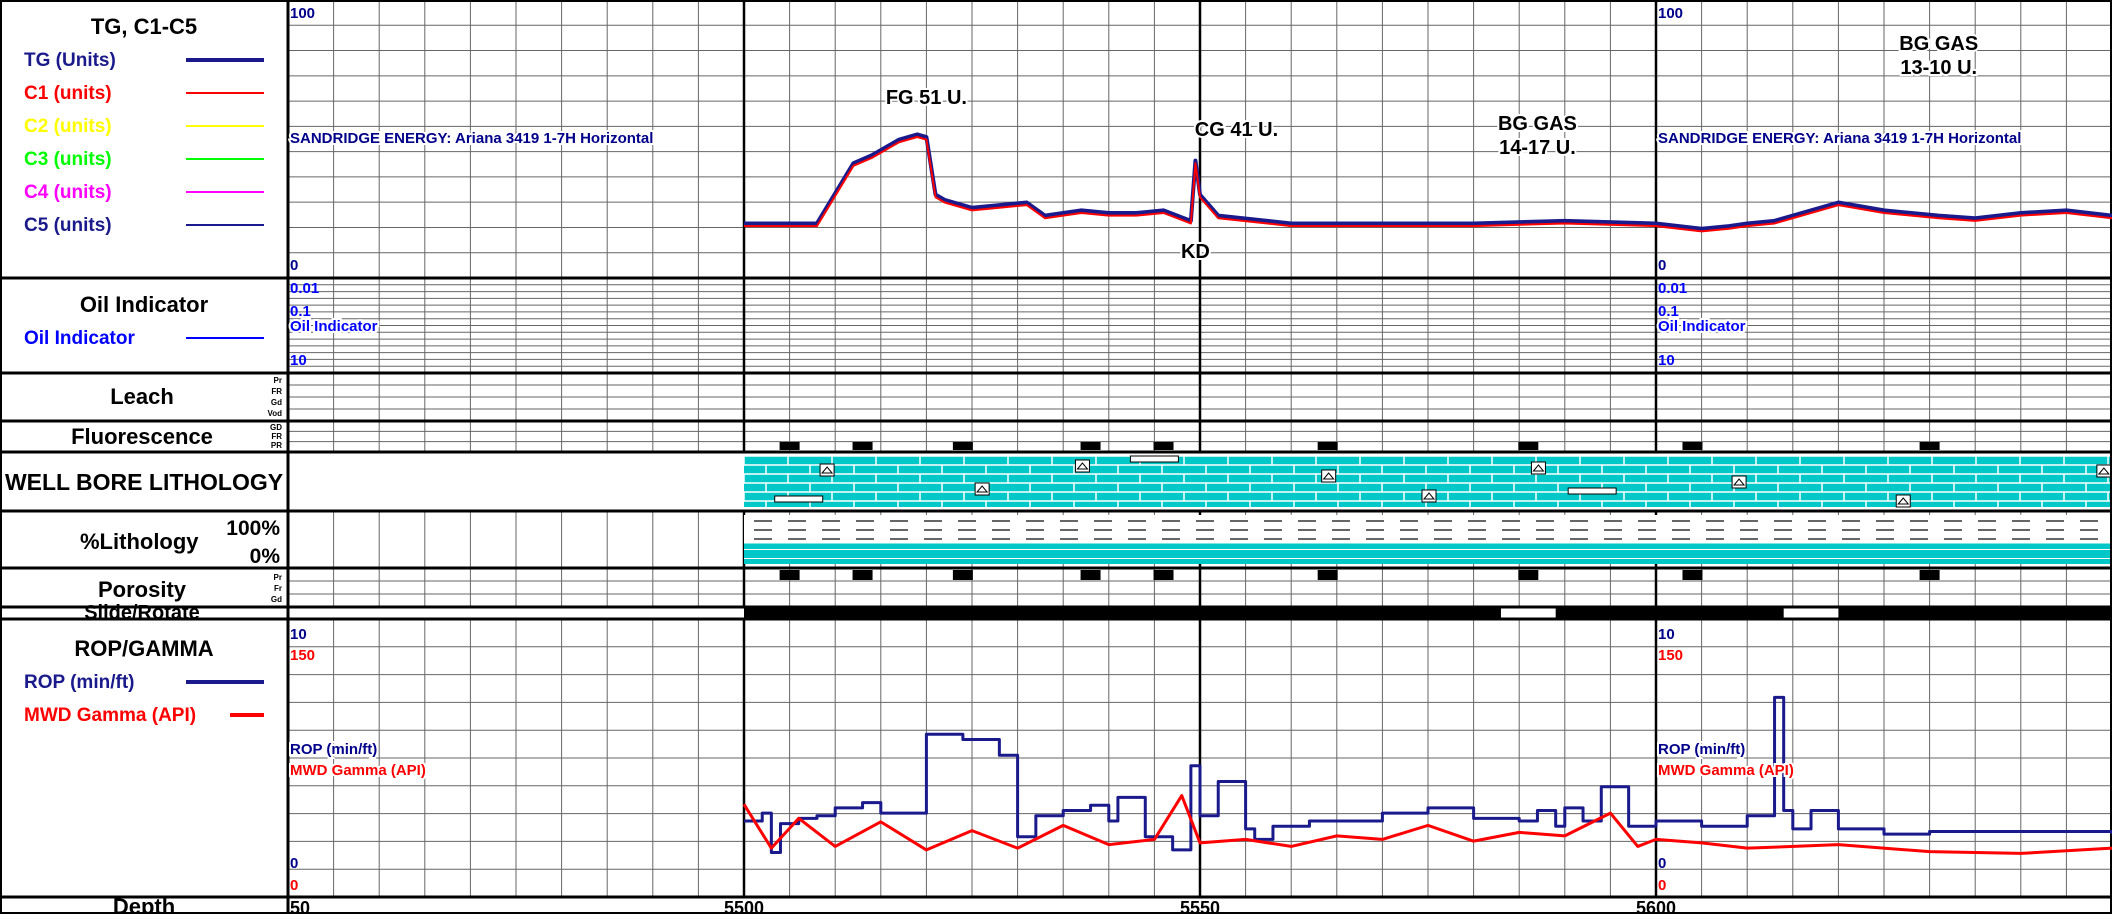 Image resolution: width=2112 pixels, height=919 pixels. I want to click on gas-scale-min: 0, so click(294, 265).